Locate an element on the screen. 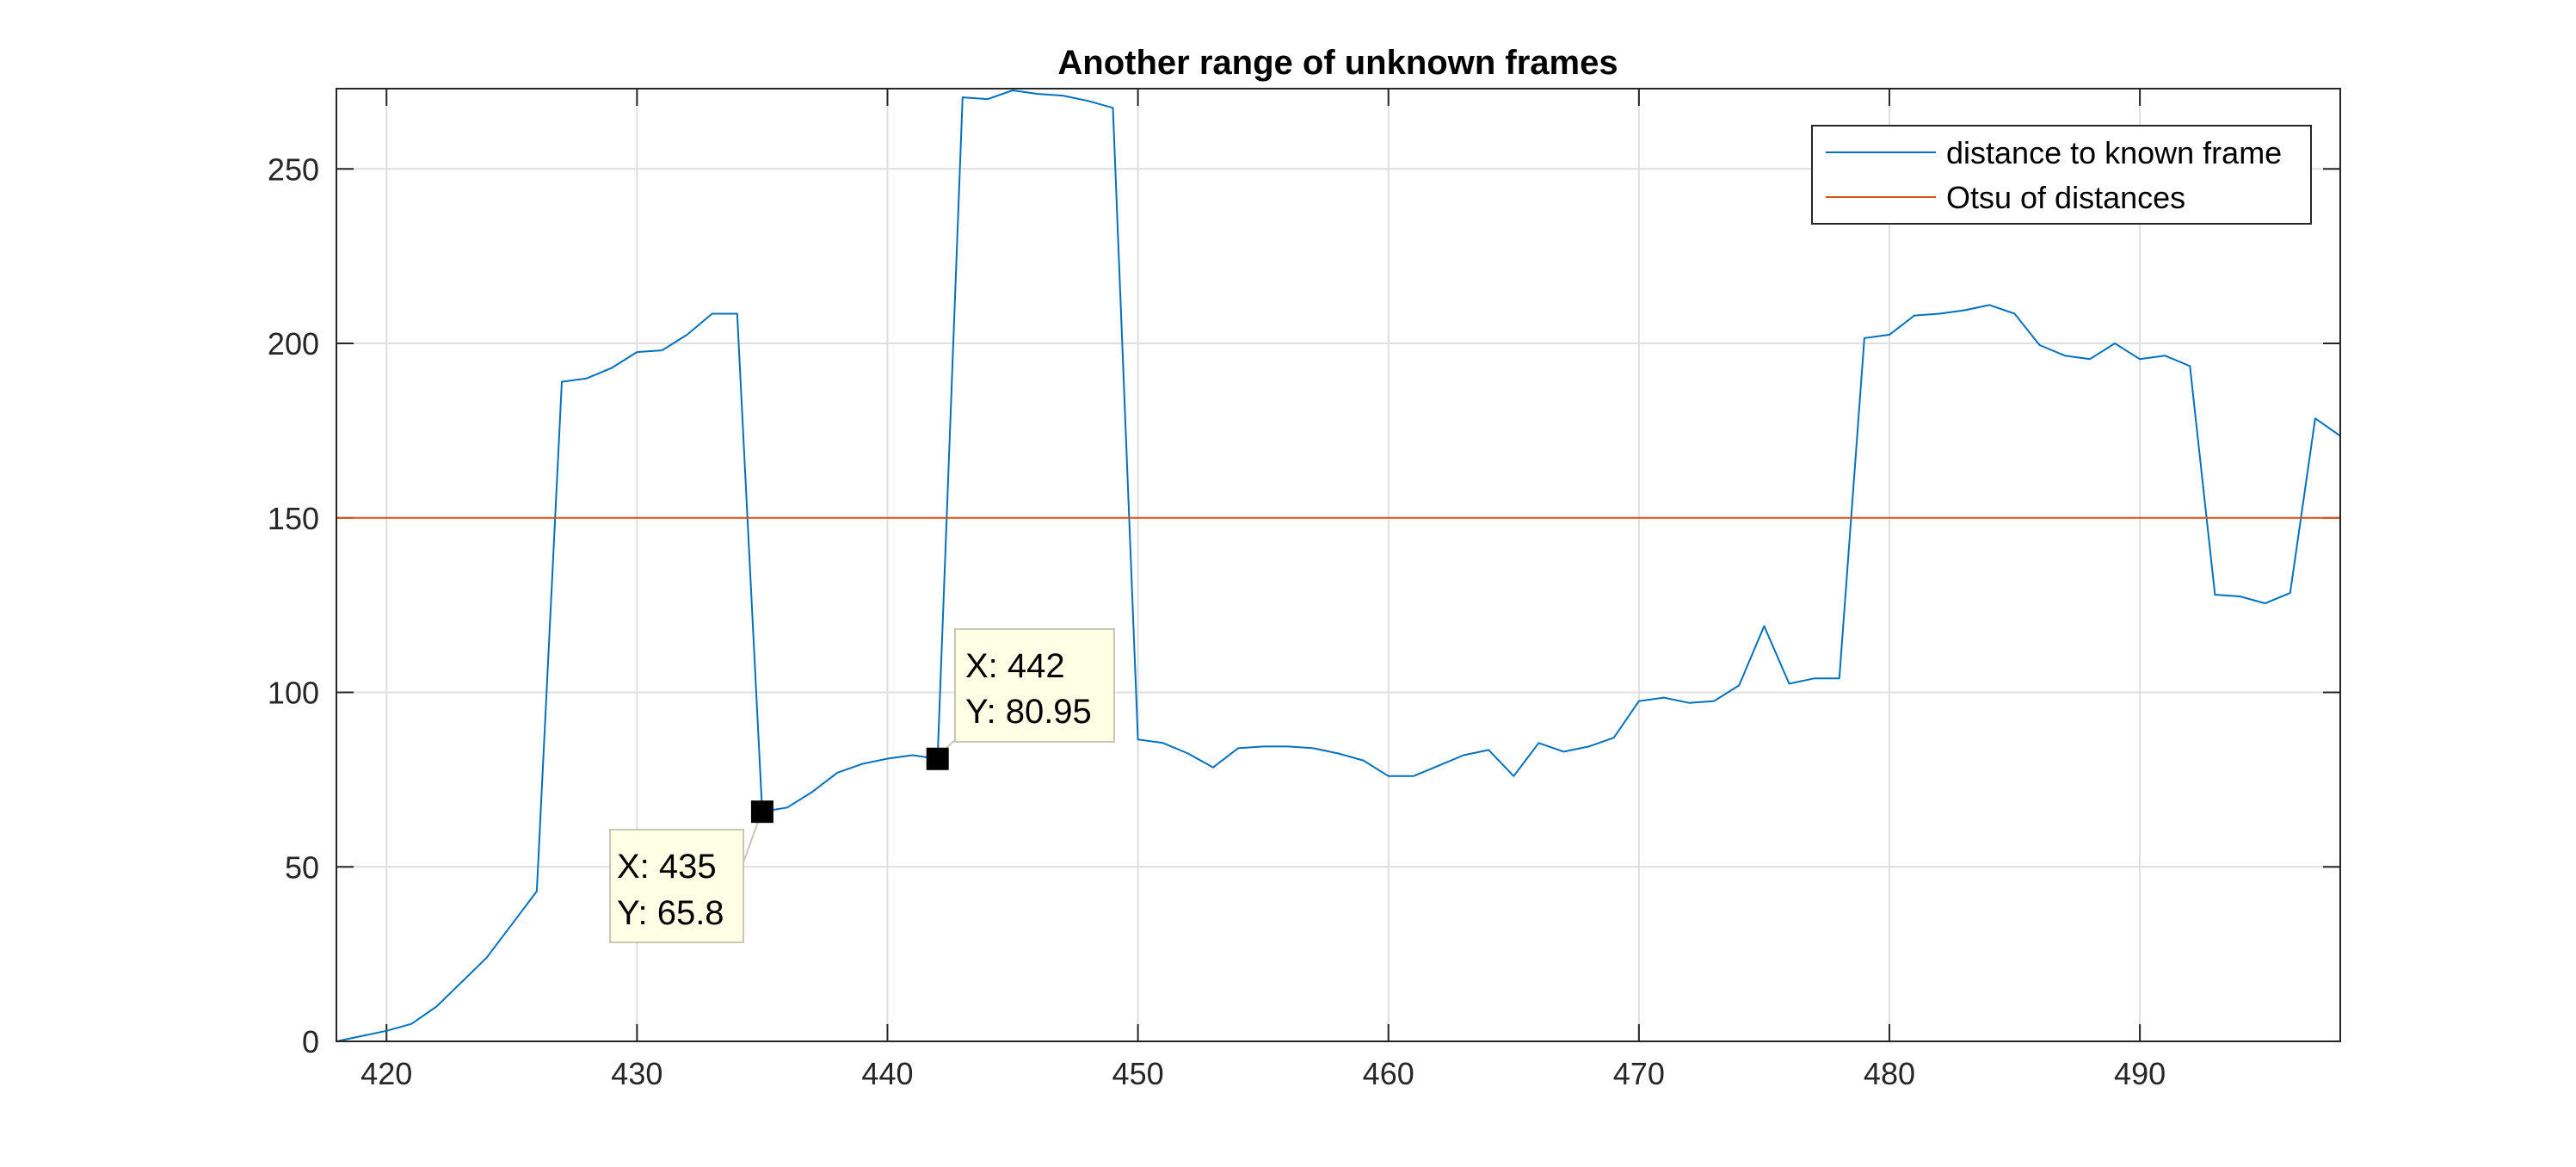 This screenshot has width=2576, height=1167. y-tick-label: 150 is located at coordinates (293, 518).